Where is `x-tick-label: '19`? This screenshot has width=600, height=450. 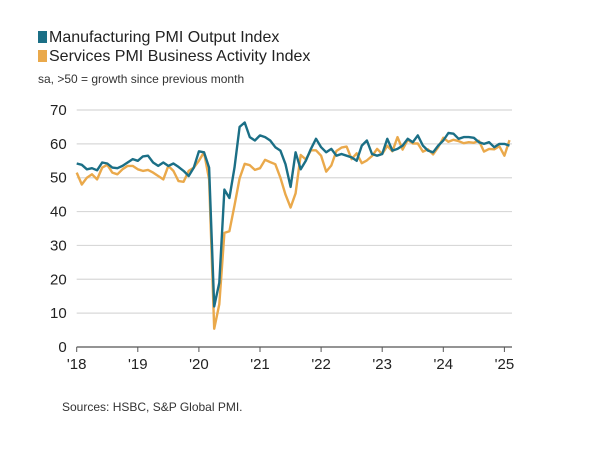
x-tick-label: '19 is located at coordinates (138, 364).